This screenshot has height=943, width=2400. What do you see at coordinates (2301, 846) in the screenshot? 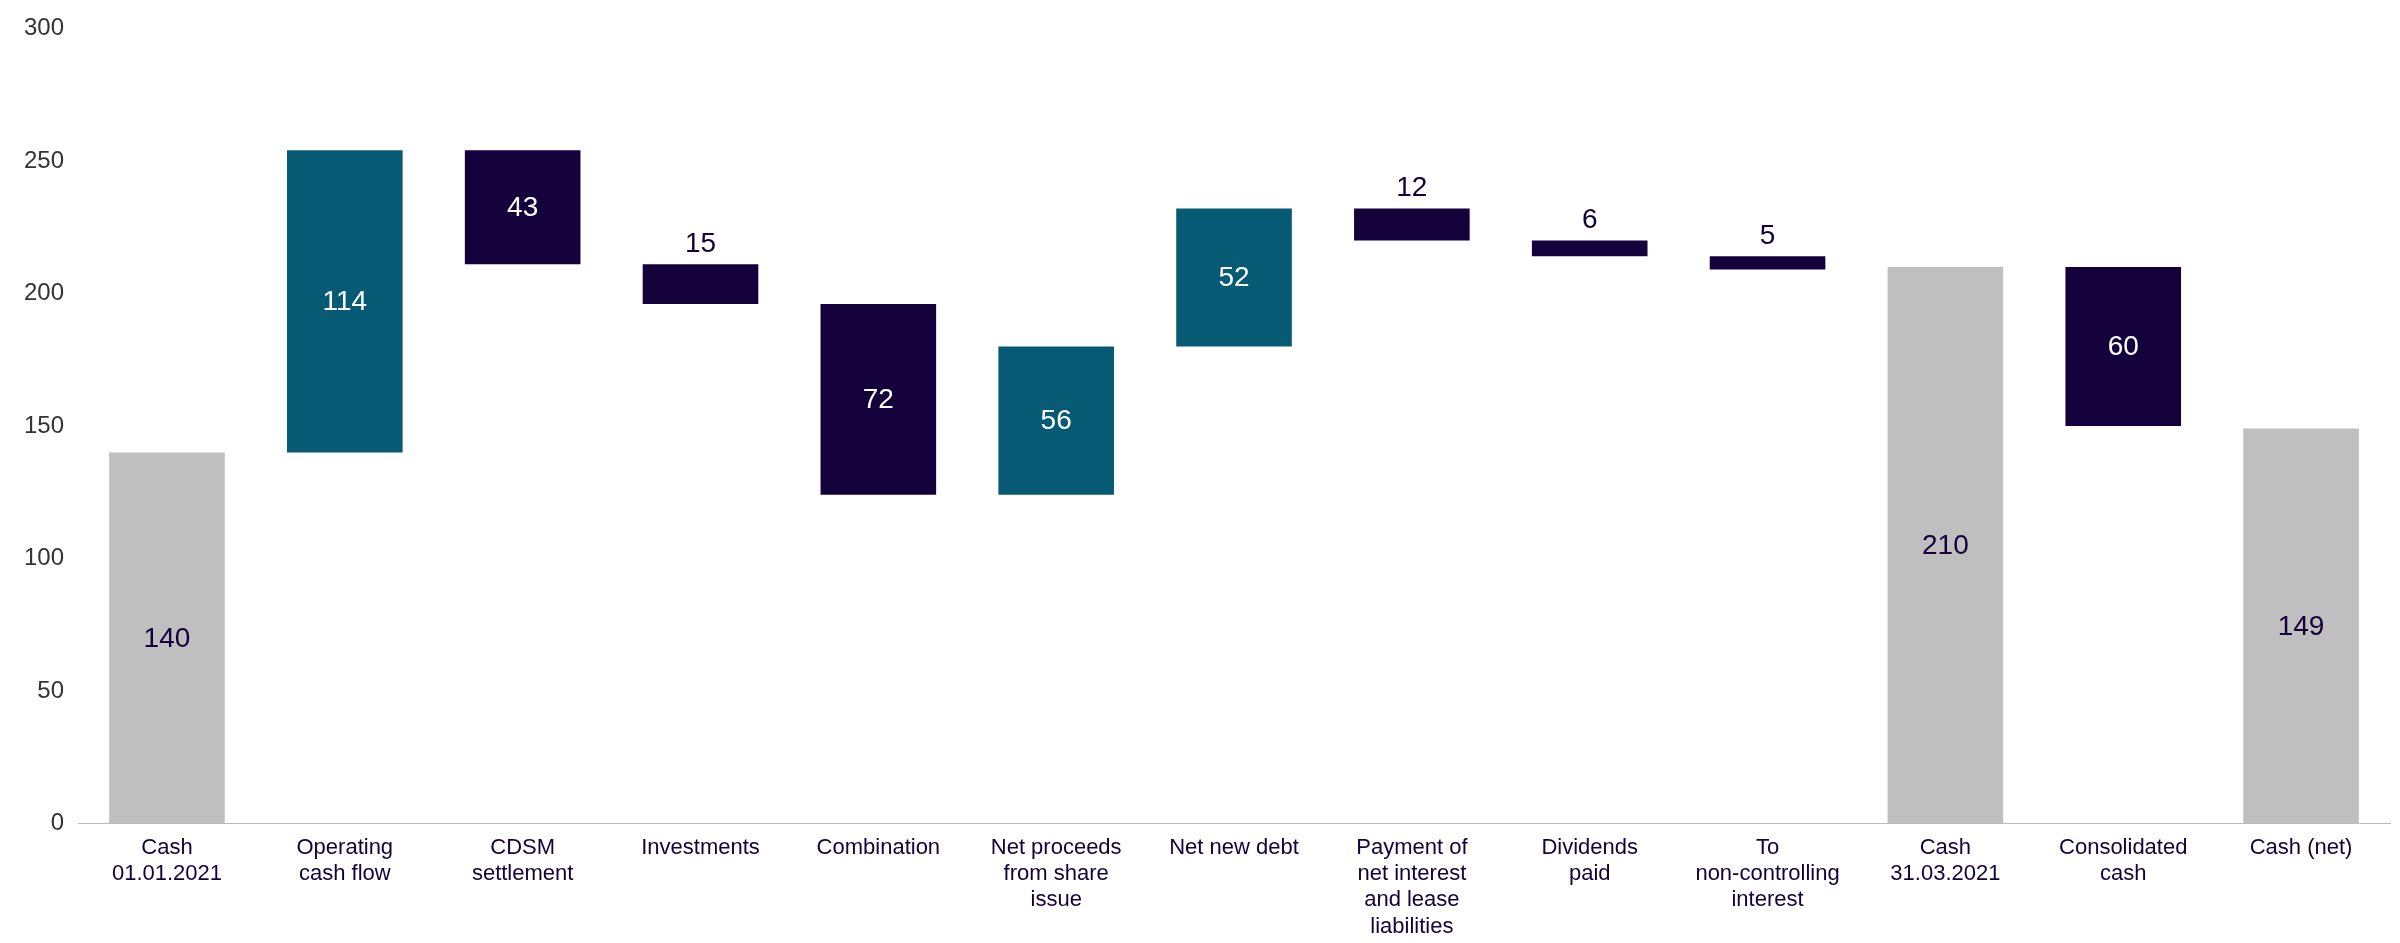
I see `x-tick-label: Cash (net)` at bounding box center [2301, 846].